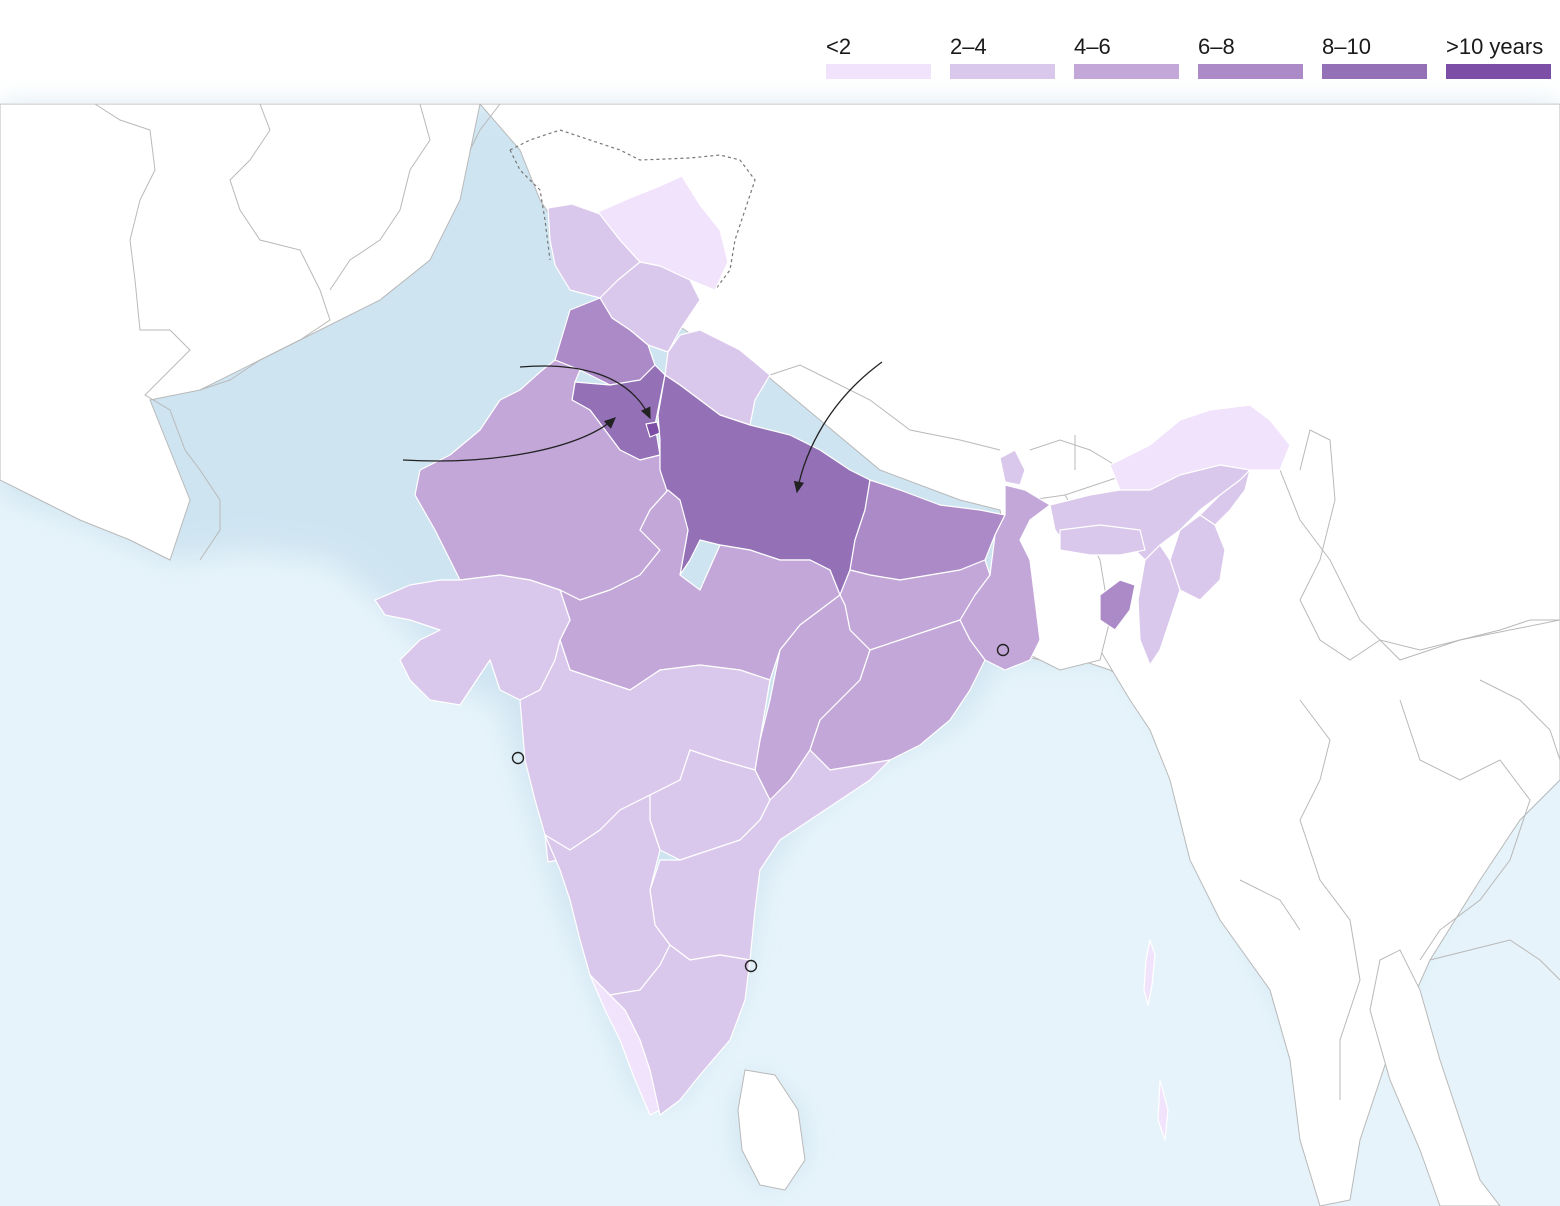 This screenshot has height=1206, width=1560. I want to click on border-thai-laos, so click(1465, 830).